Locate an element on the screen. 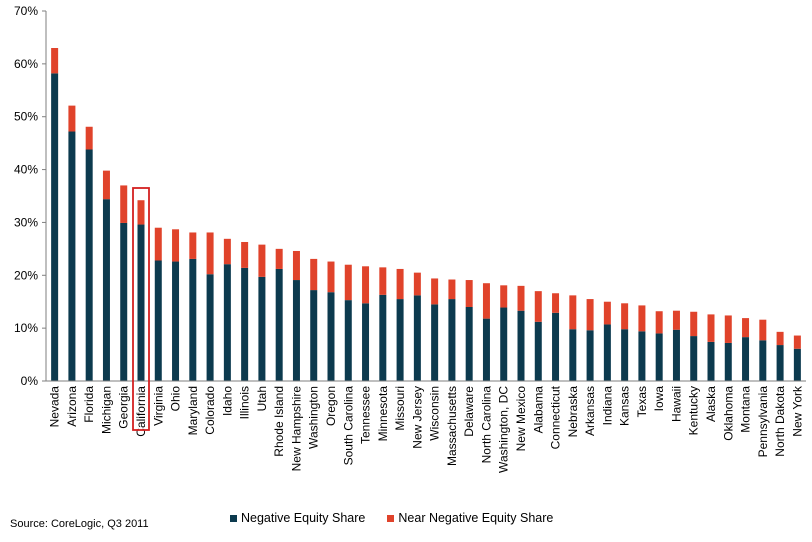  x-tick-label: Minnesota is located at coordinates (383, 414).